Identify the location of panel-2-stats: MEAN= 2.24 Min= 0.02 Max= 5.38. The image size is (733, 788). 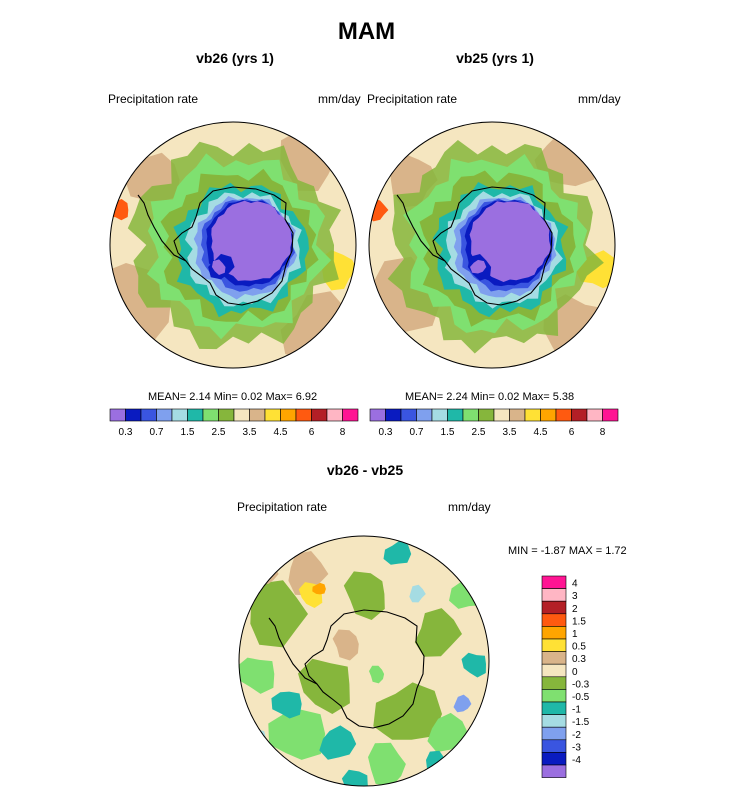
(489, 397).